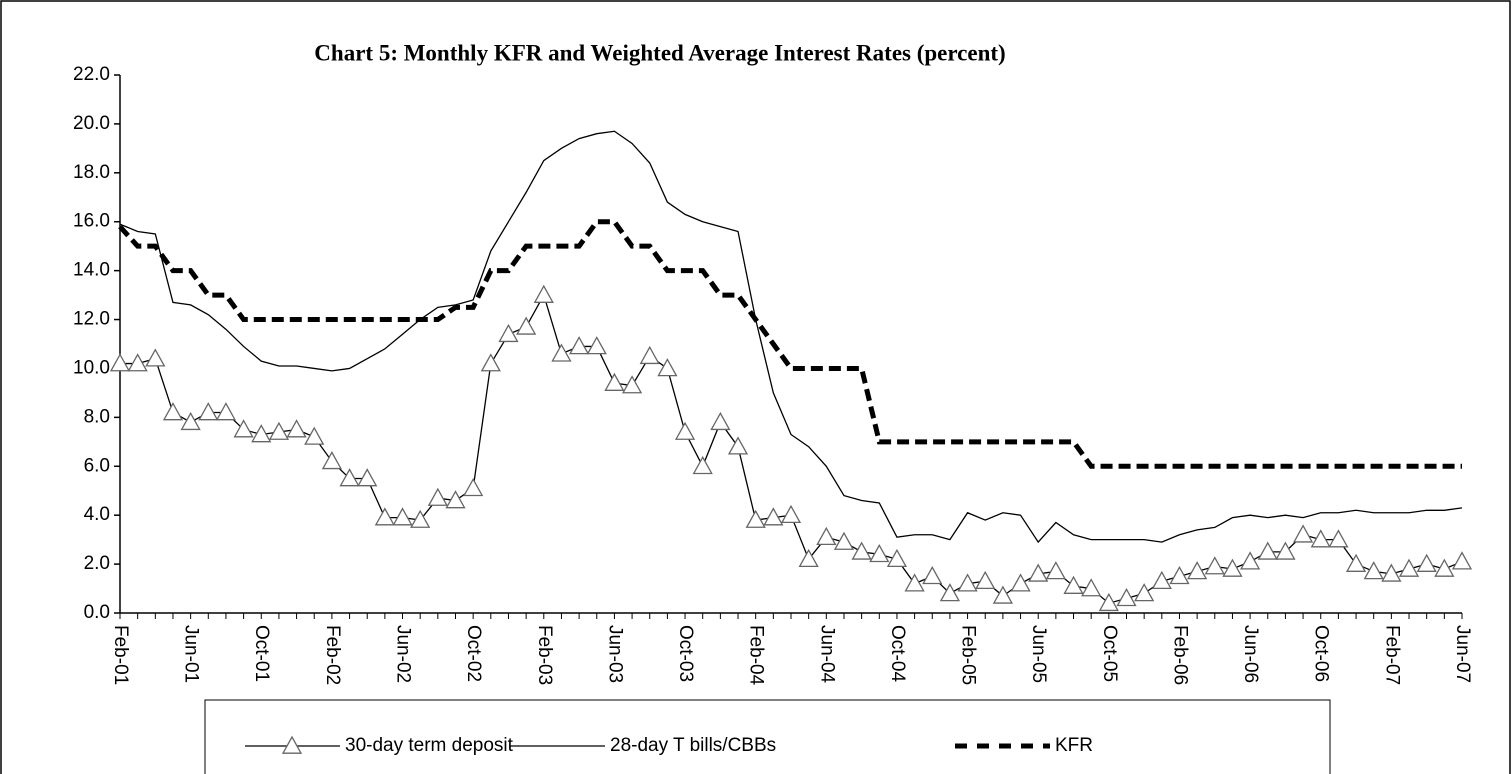  What do you see at coordinates (1074, 745) in the screenshot?
I see `legend-label: KFR` at bounding box center [1074, 745].